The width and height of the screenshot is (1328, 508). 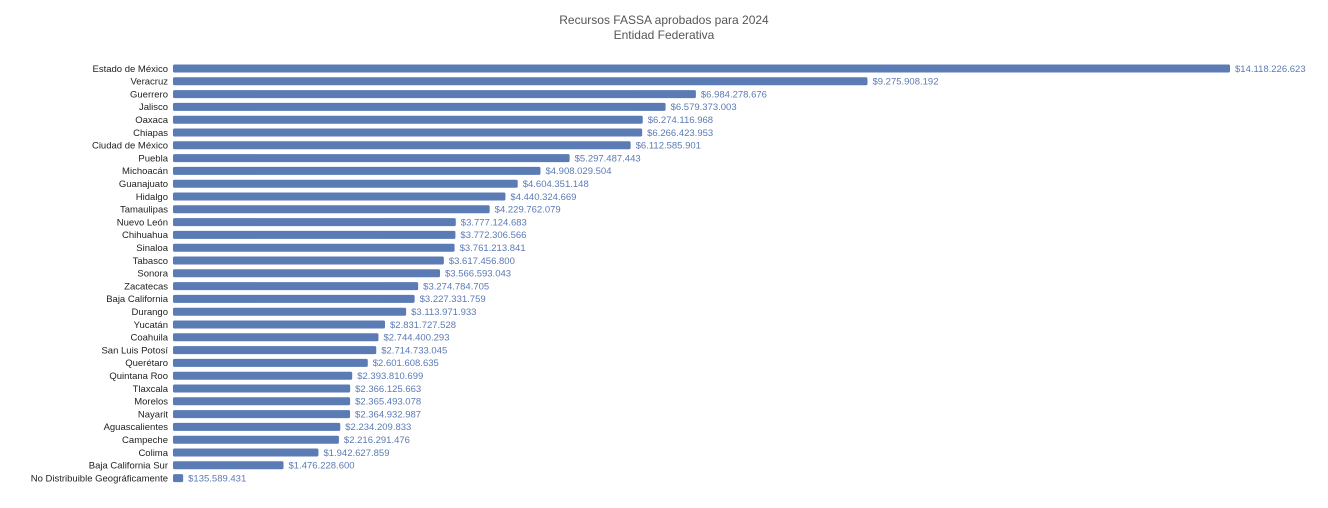 What do you see at coordinates (130, 69) in the screenshot?
I see `category-label: Estado de México` at bounding box center [130, 69].